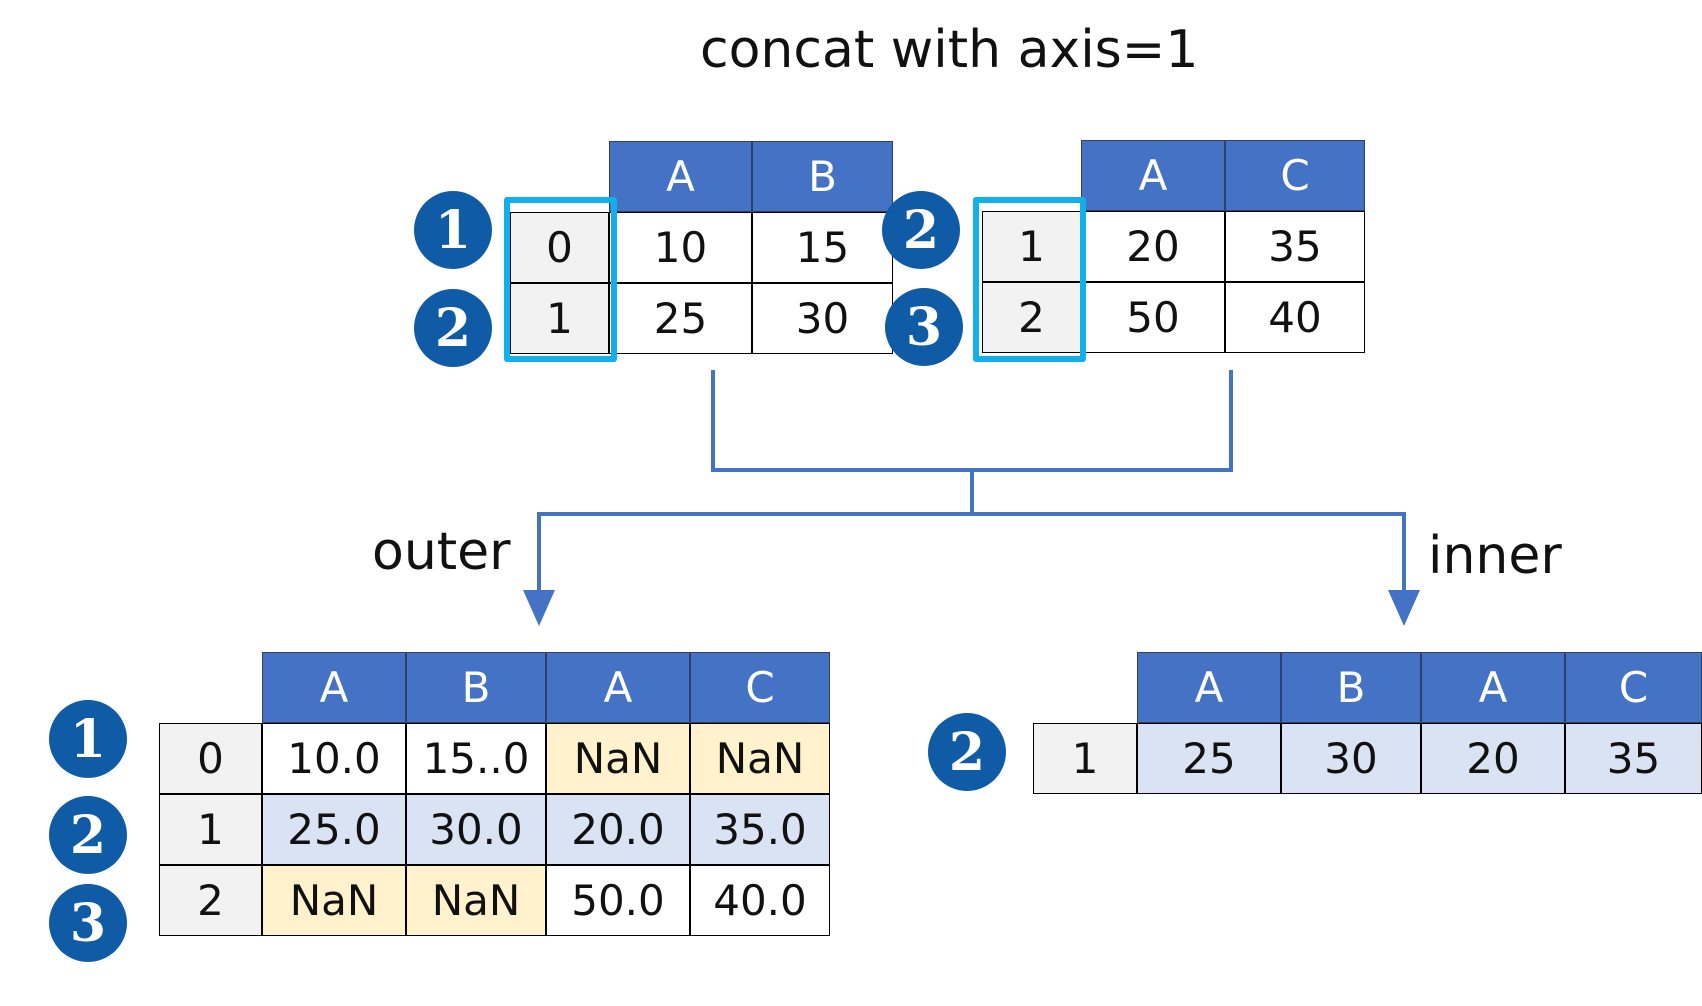 The height and width of the screenshot is (1006, 1702). I want to click on bracket-line, so click(972, 421).